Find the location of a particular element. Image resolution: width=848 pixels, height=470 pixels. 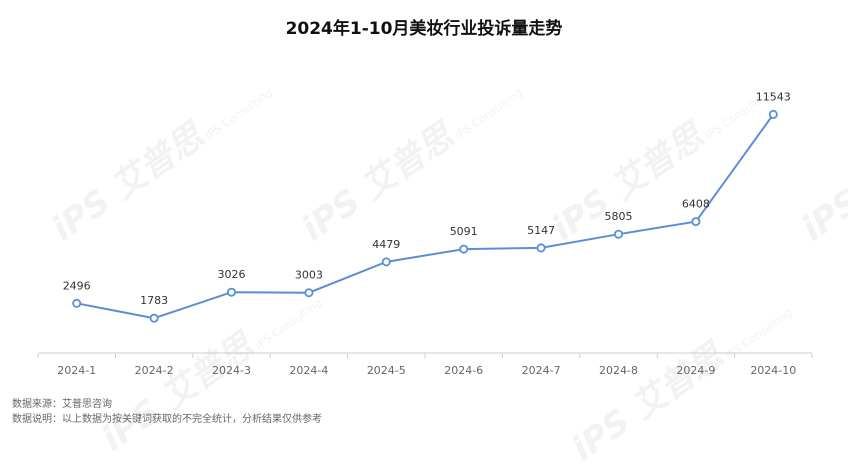

x-tick-label: 2024-5 is located at coordinates (386, 370).